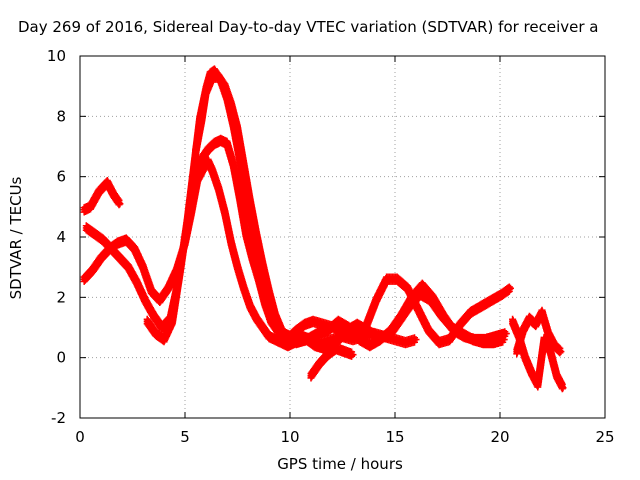  Describe the element at coordinates (80, 437) in the screenshot. I see `x-tick-label: 0` at that location.